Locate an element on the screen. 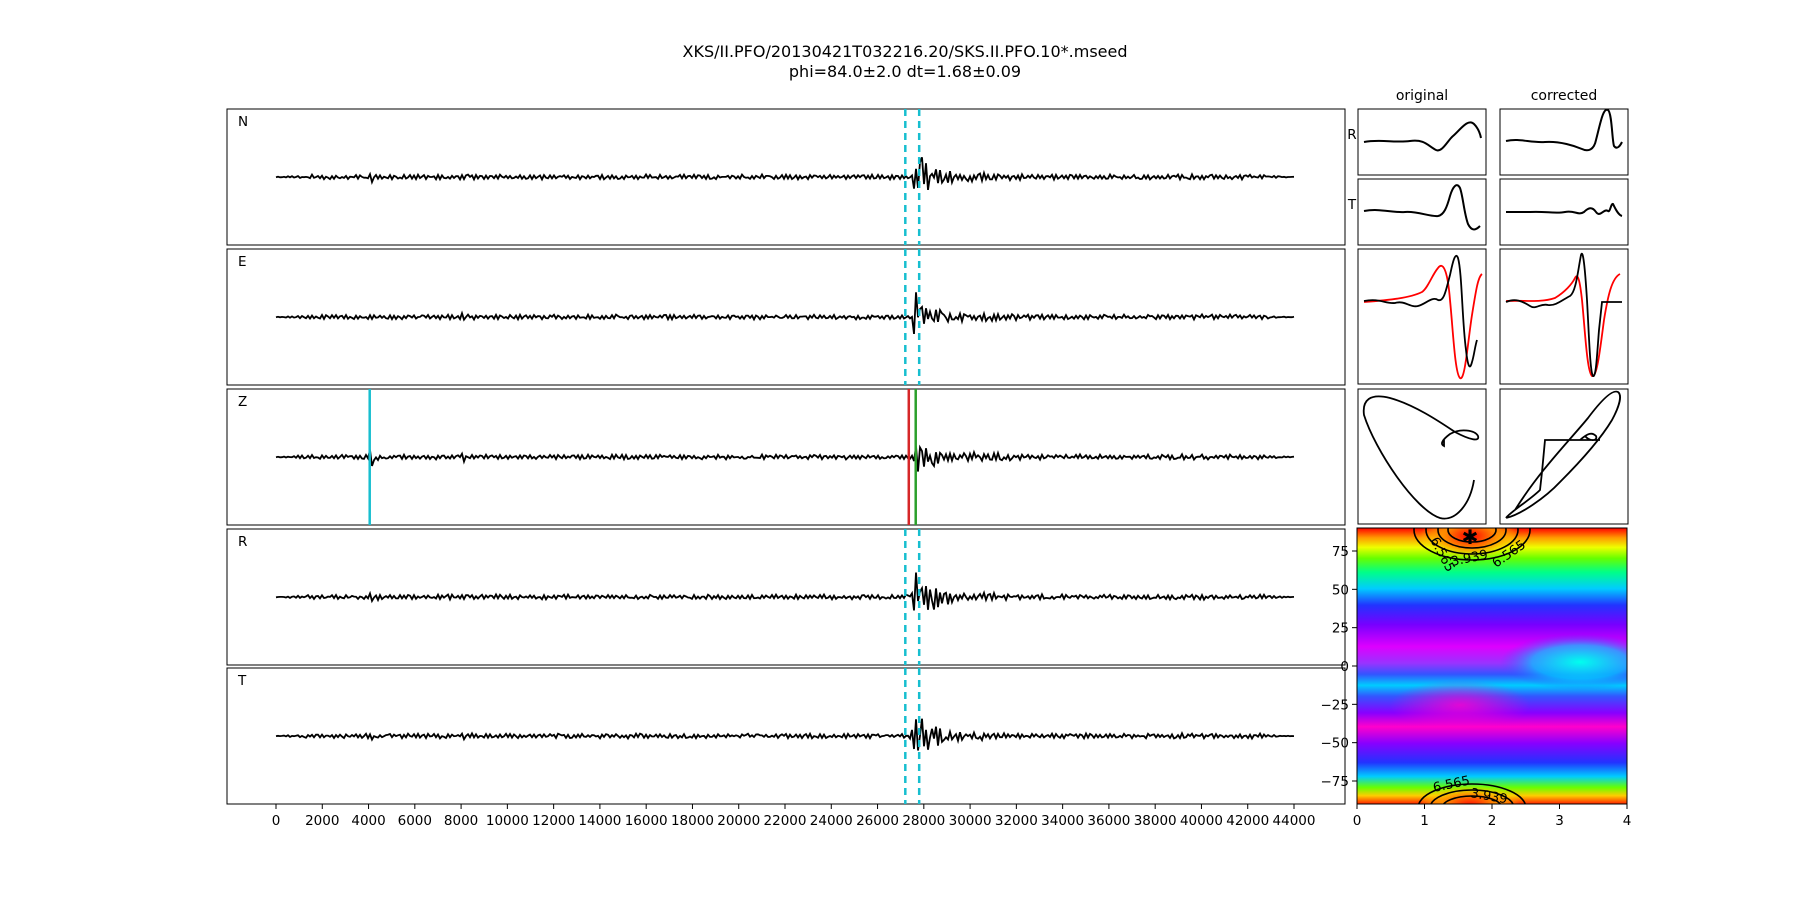  gs-y-tick-label: −75 is located at coordinates (1335, 782).